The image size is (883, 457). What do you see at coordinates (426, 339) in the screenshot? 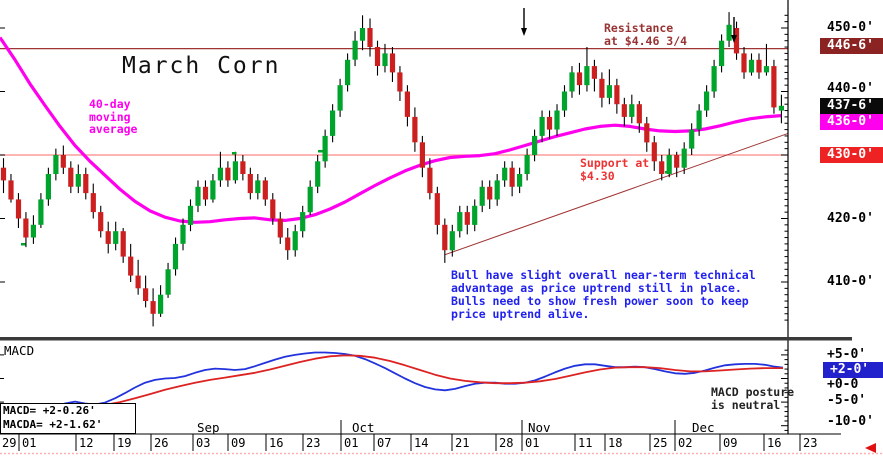
I see `panel-separator` at bounding box center [426, 339].